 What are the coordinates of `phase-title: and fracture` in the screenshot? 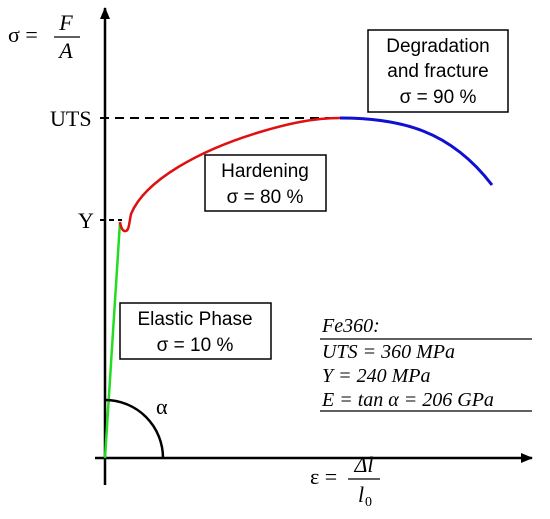 It's located at (437, 71).